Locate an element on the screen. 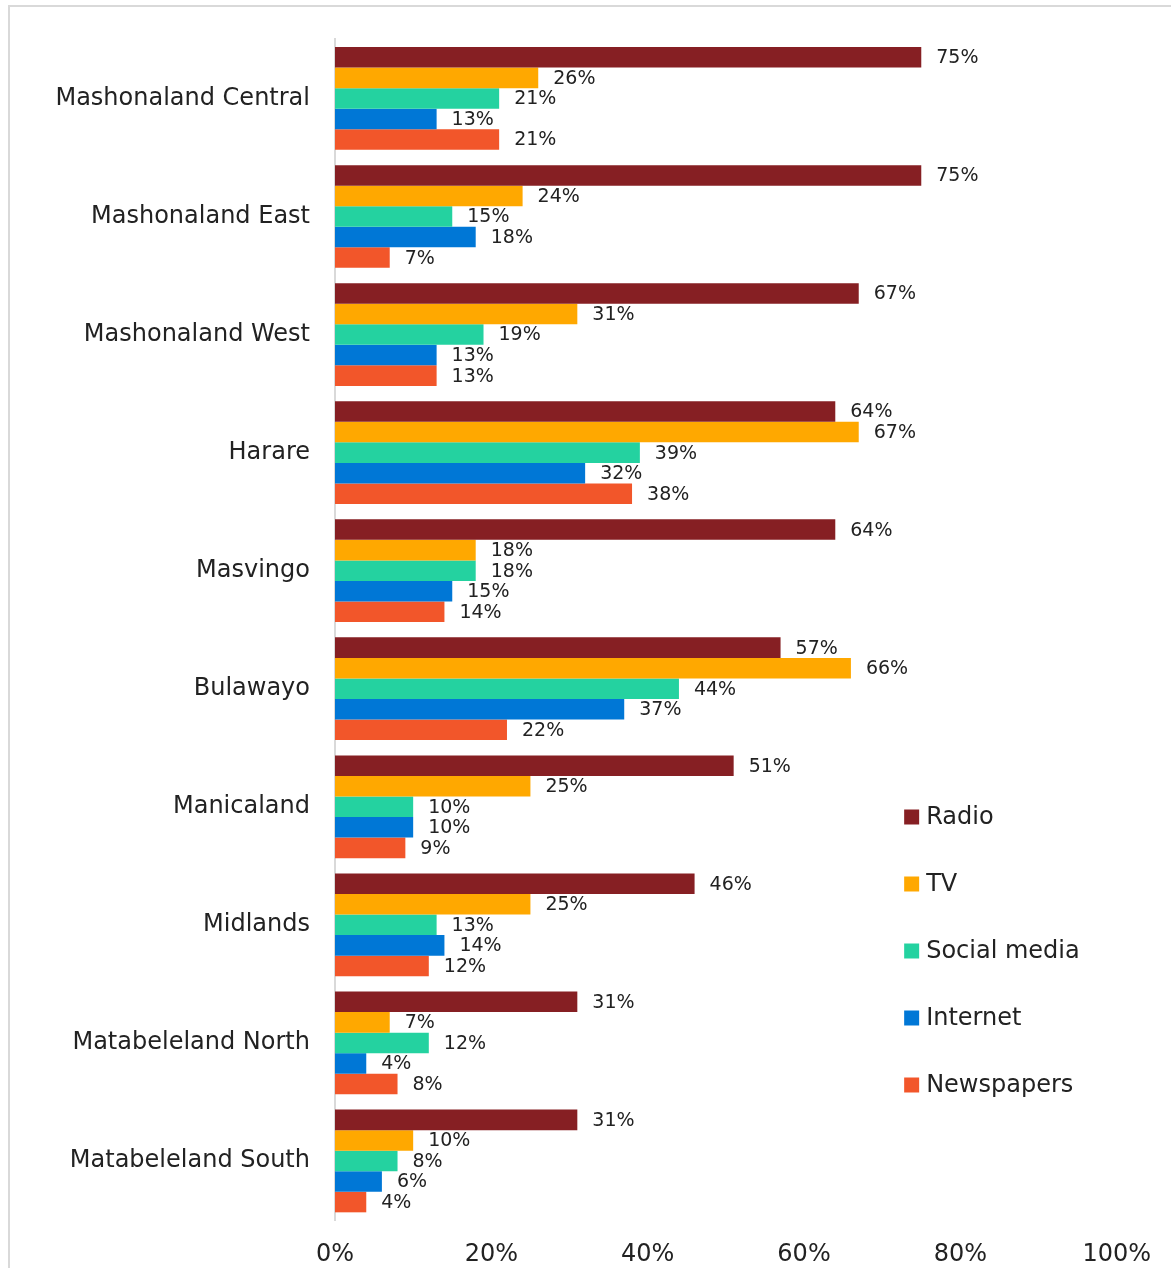 The width and height of the screenshot is (1171, 1268). data-label: 46% is located at coordinates (730, 882).